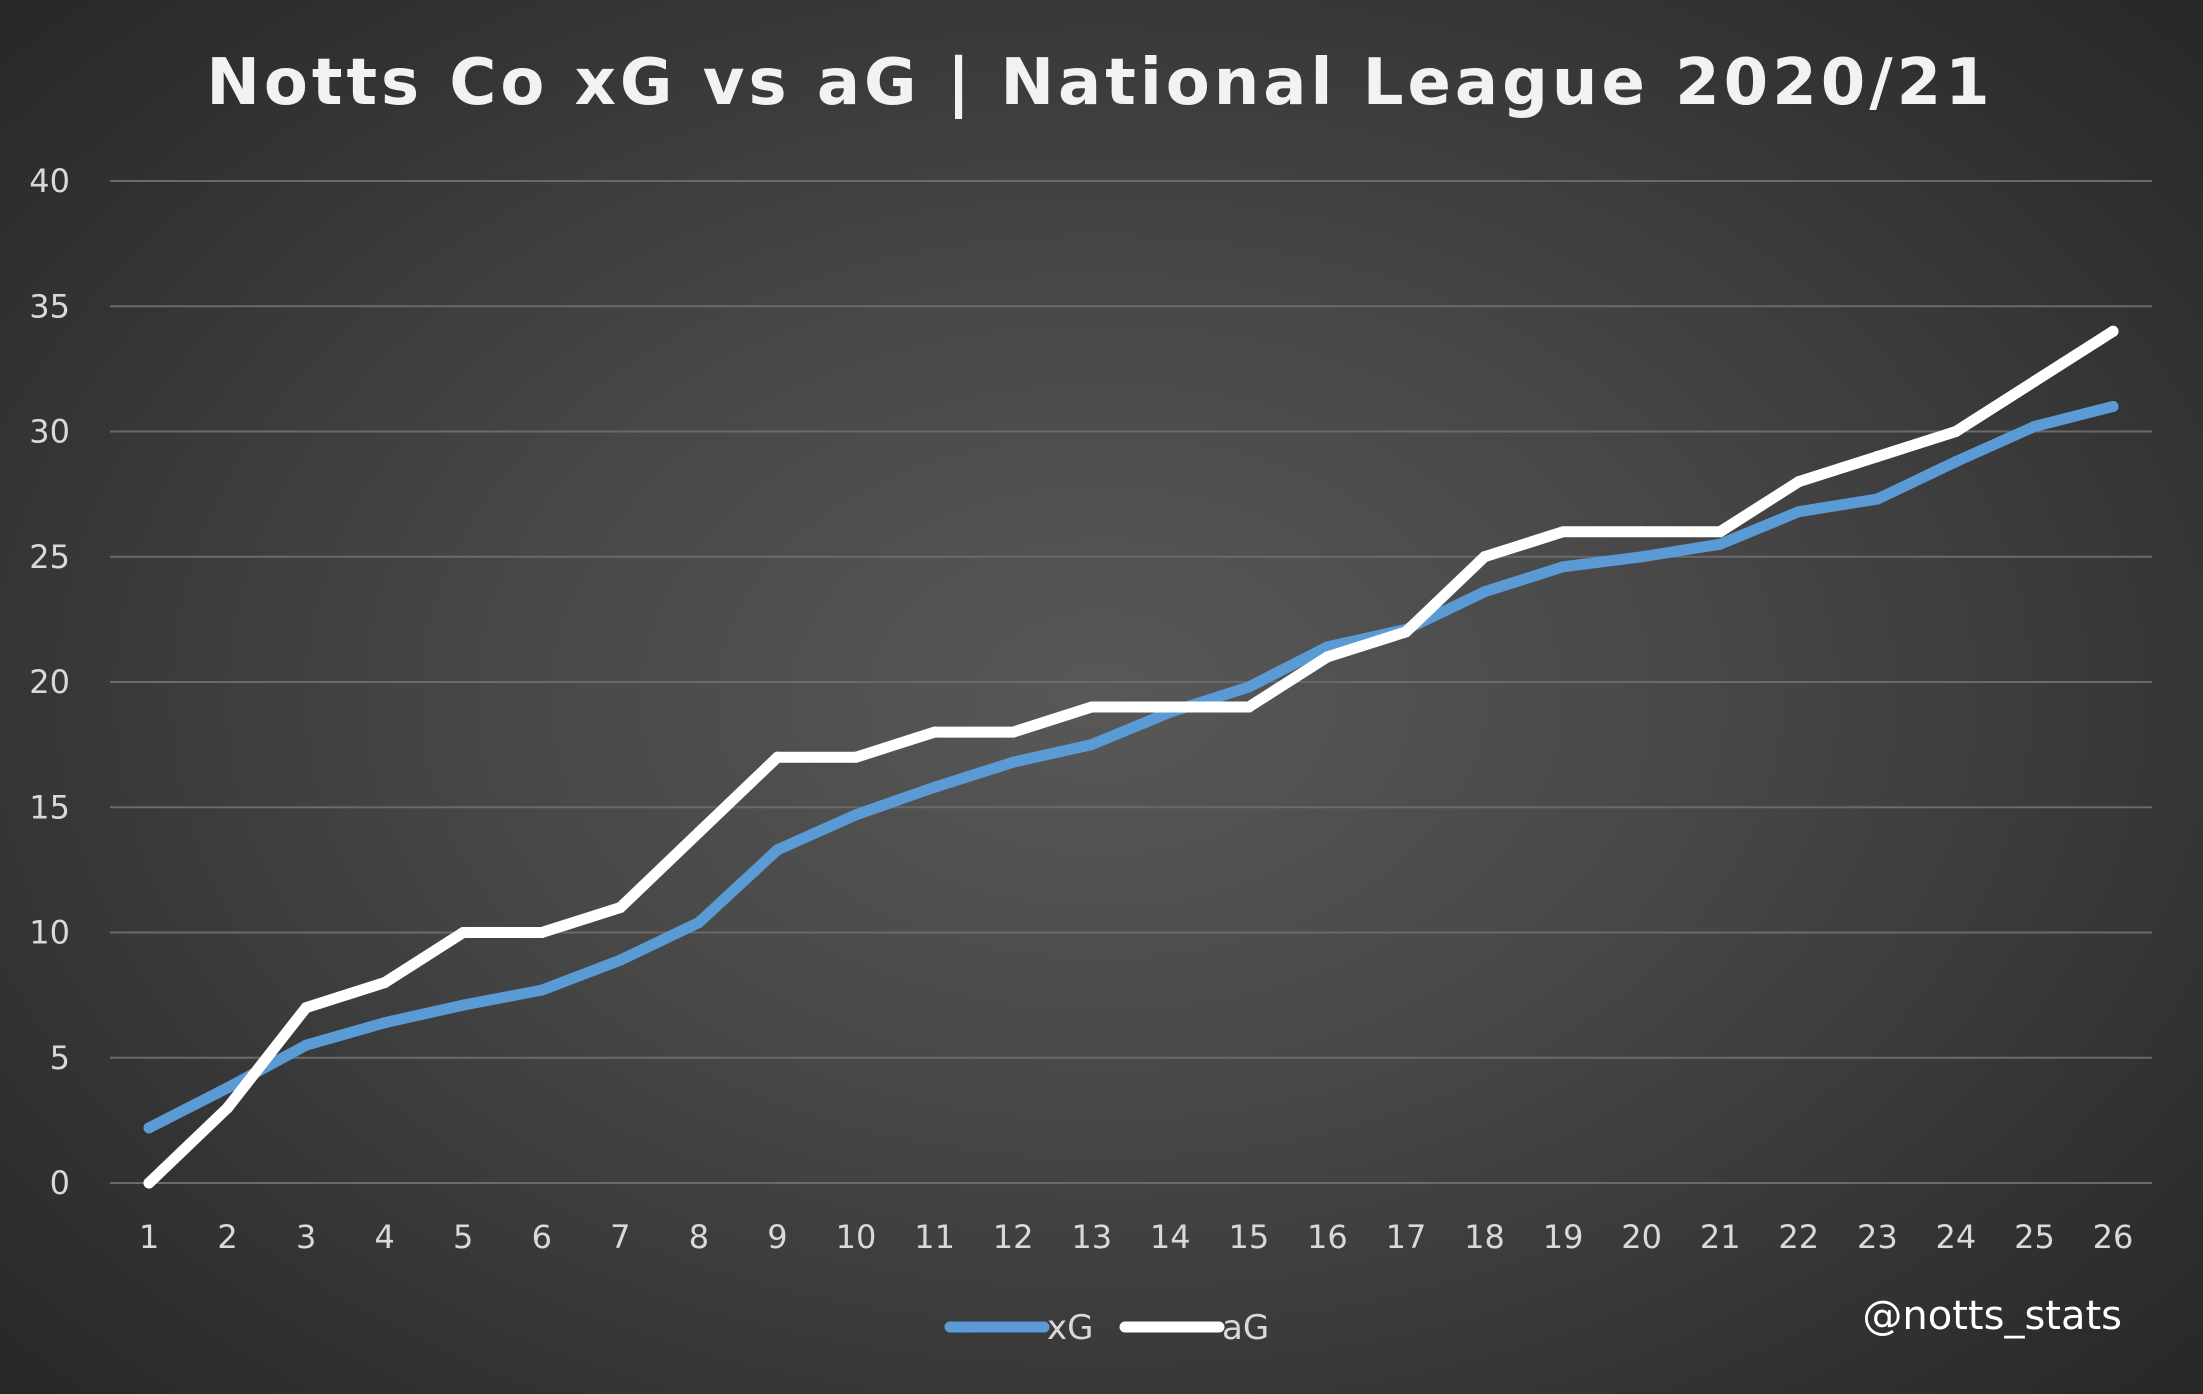  What do you see at coordinates (1956, 1237) in the screenshot?
I see `x-tick-label: 24` at bounding box center [1956, 1237].